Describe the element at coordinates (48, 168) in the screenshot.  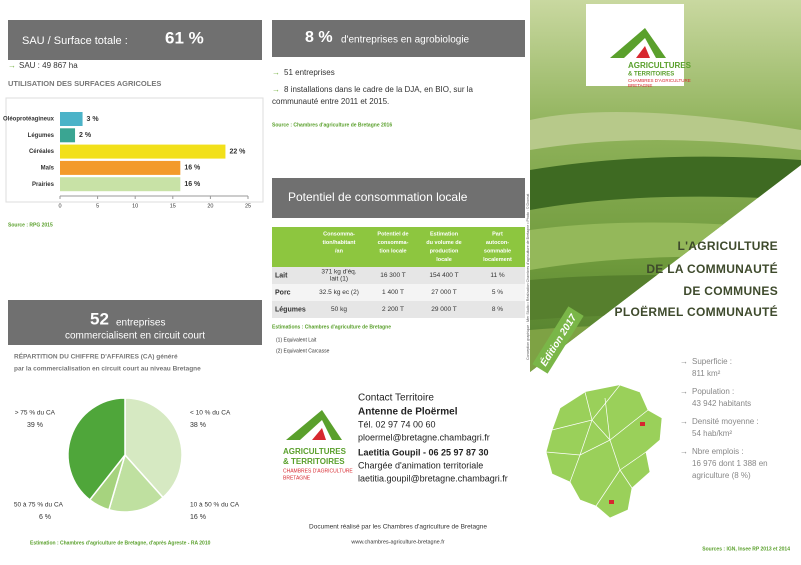
I see `category-label: Maïs` at that location.